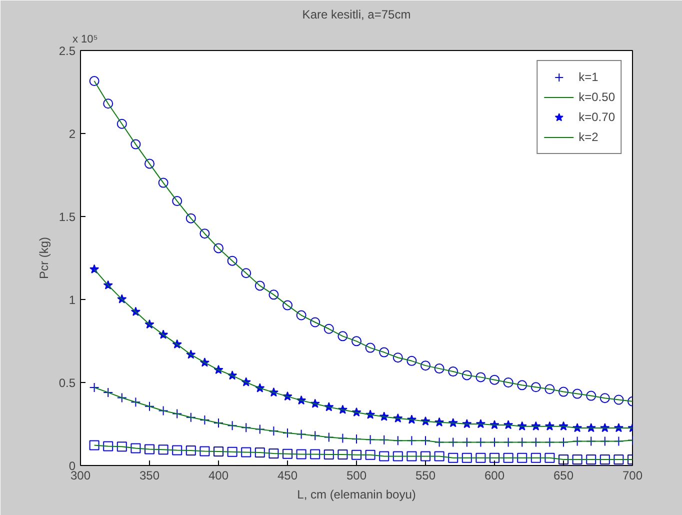  I want to click on y-tick-label: 2.5, so click(67, 51).